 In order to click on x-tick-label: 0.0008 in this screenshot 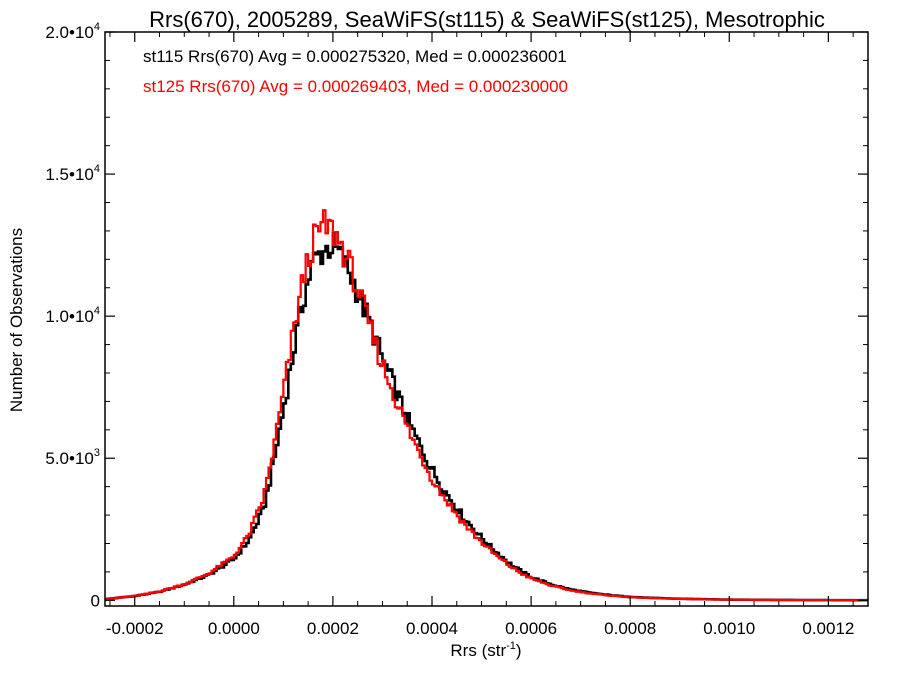, I will do `click(630, 628)`.